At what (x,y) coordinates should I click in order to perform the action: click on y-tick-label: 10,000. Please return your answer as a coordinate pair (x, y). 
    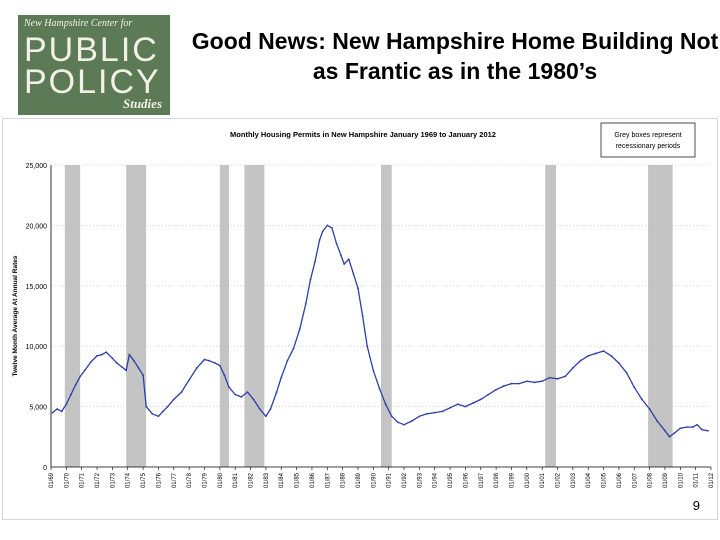
    Looking at the image, I should click on (37, 347).